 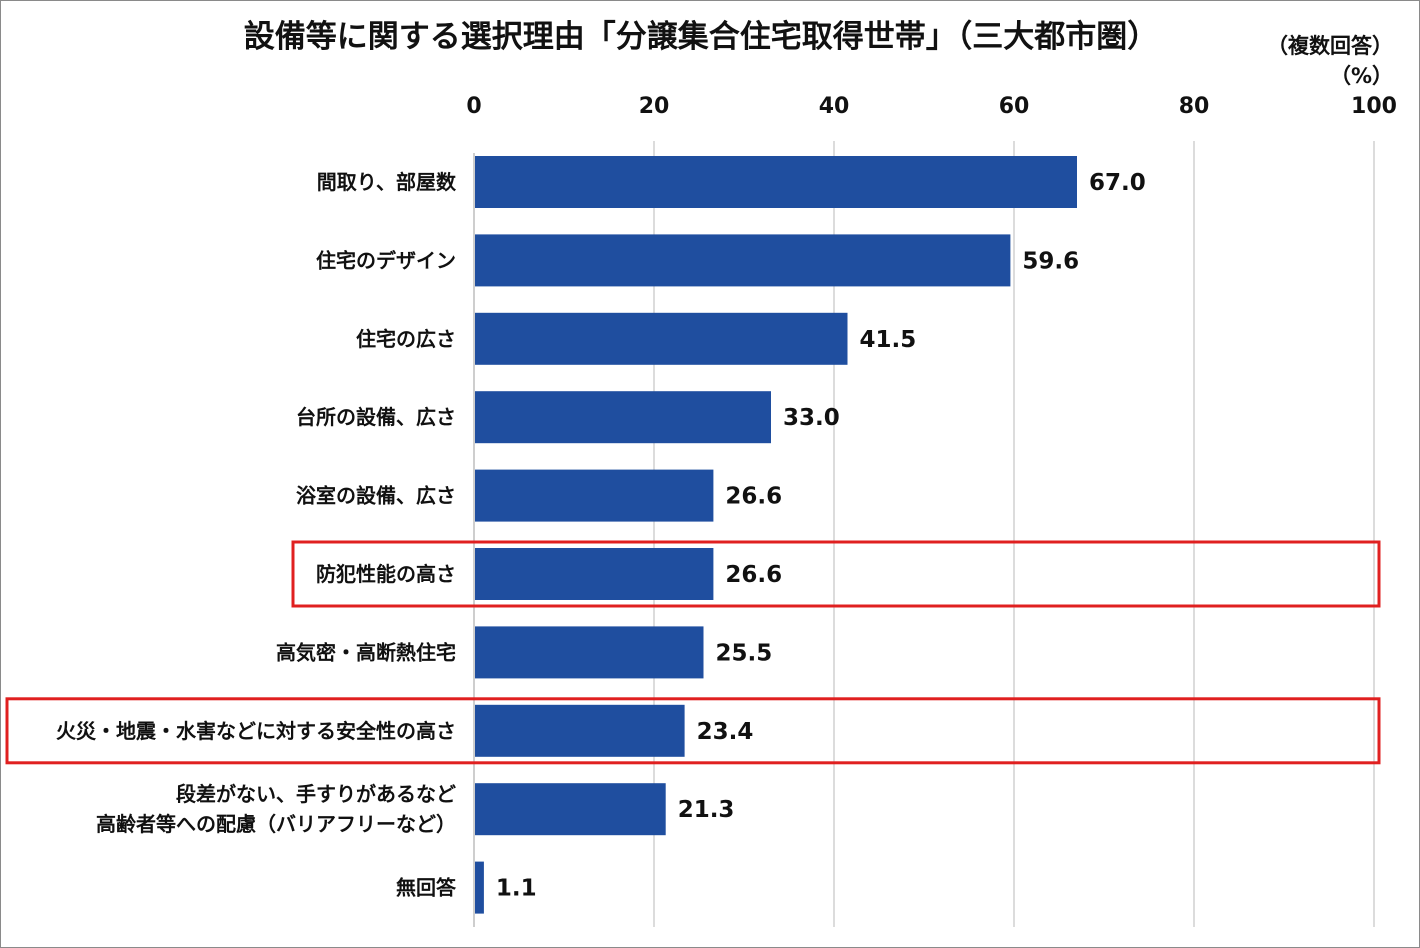 I want to click on data-label: 67.0, so click(x=1117, y=183).